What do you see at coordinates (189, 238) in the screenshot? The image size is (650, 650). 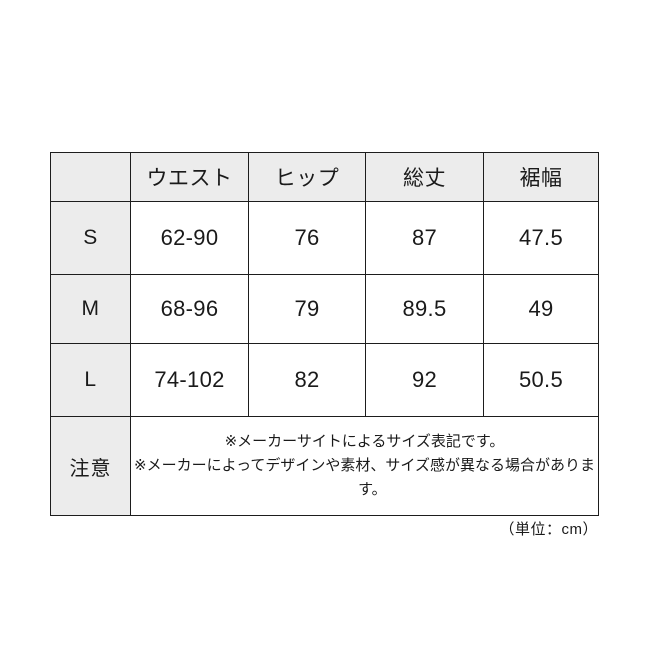 I see `cell-s-waist: 62-90` at bounding box center [189, 238].